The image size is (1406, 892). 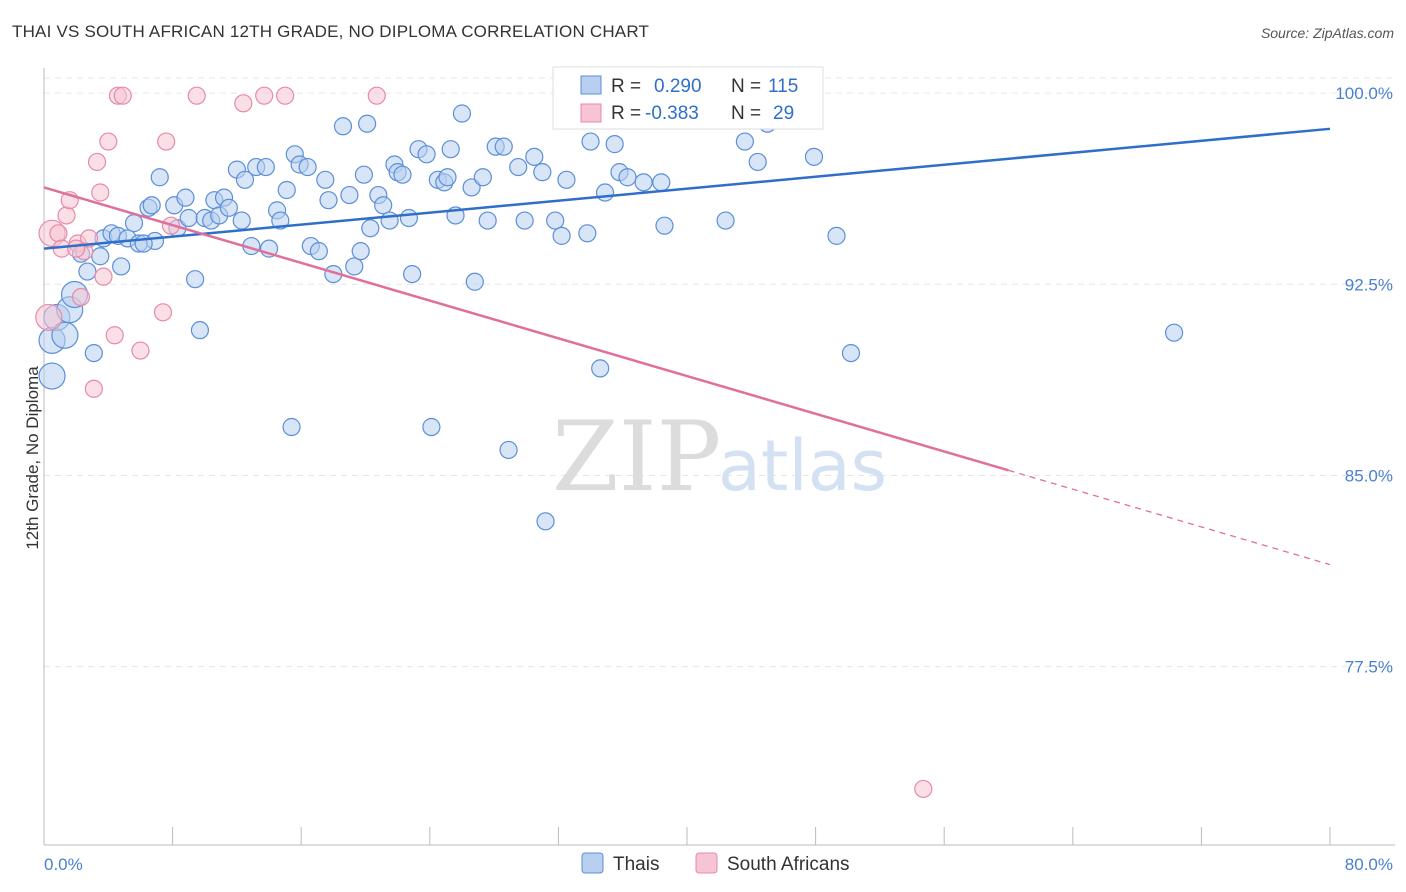 I want to click on y-axis-label: 12th Grade, No Diploma, so click(x=32, y=458).